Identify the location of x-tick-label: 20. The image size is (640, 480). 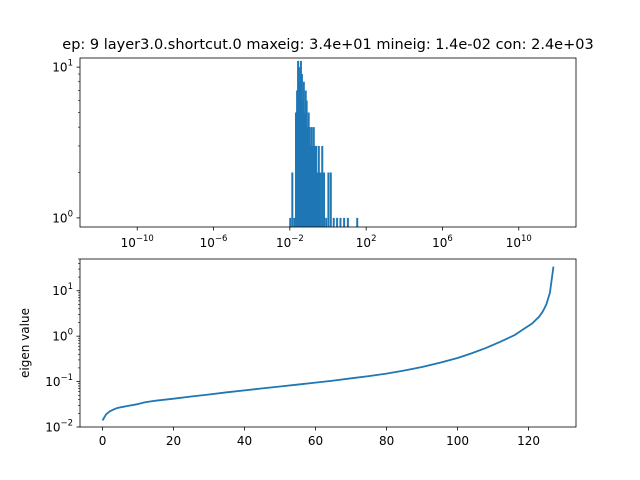
(173, 441).